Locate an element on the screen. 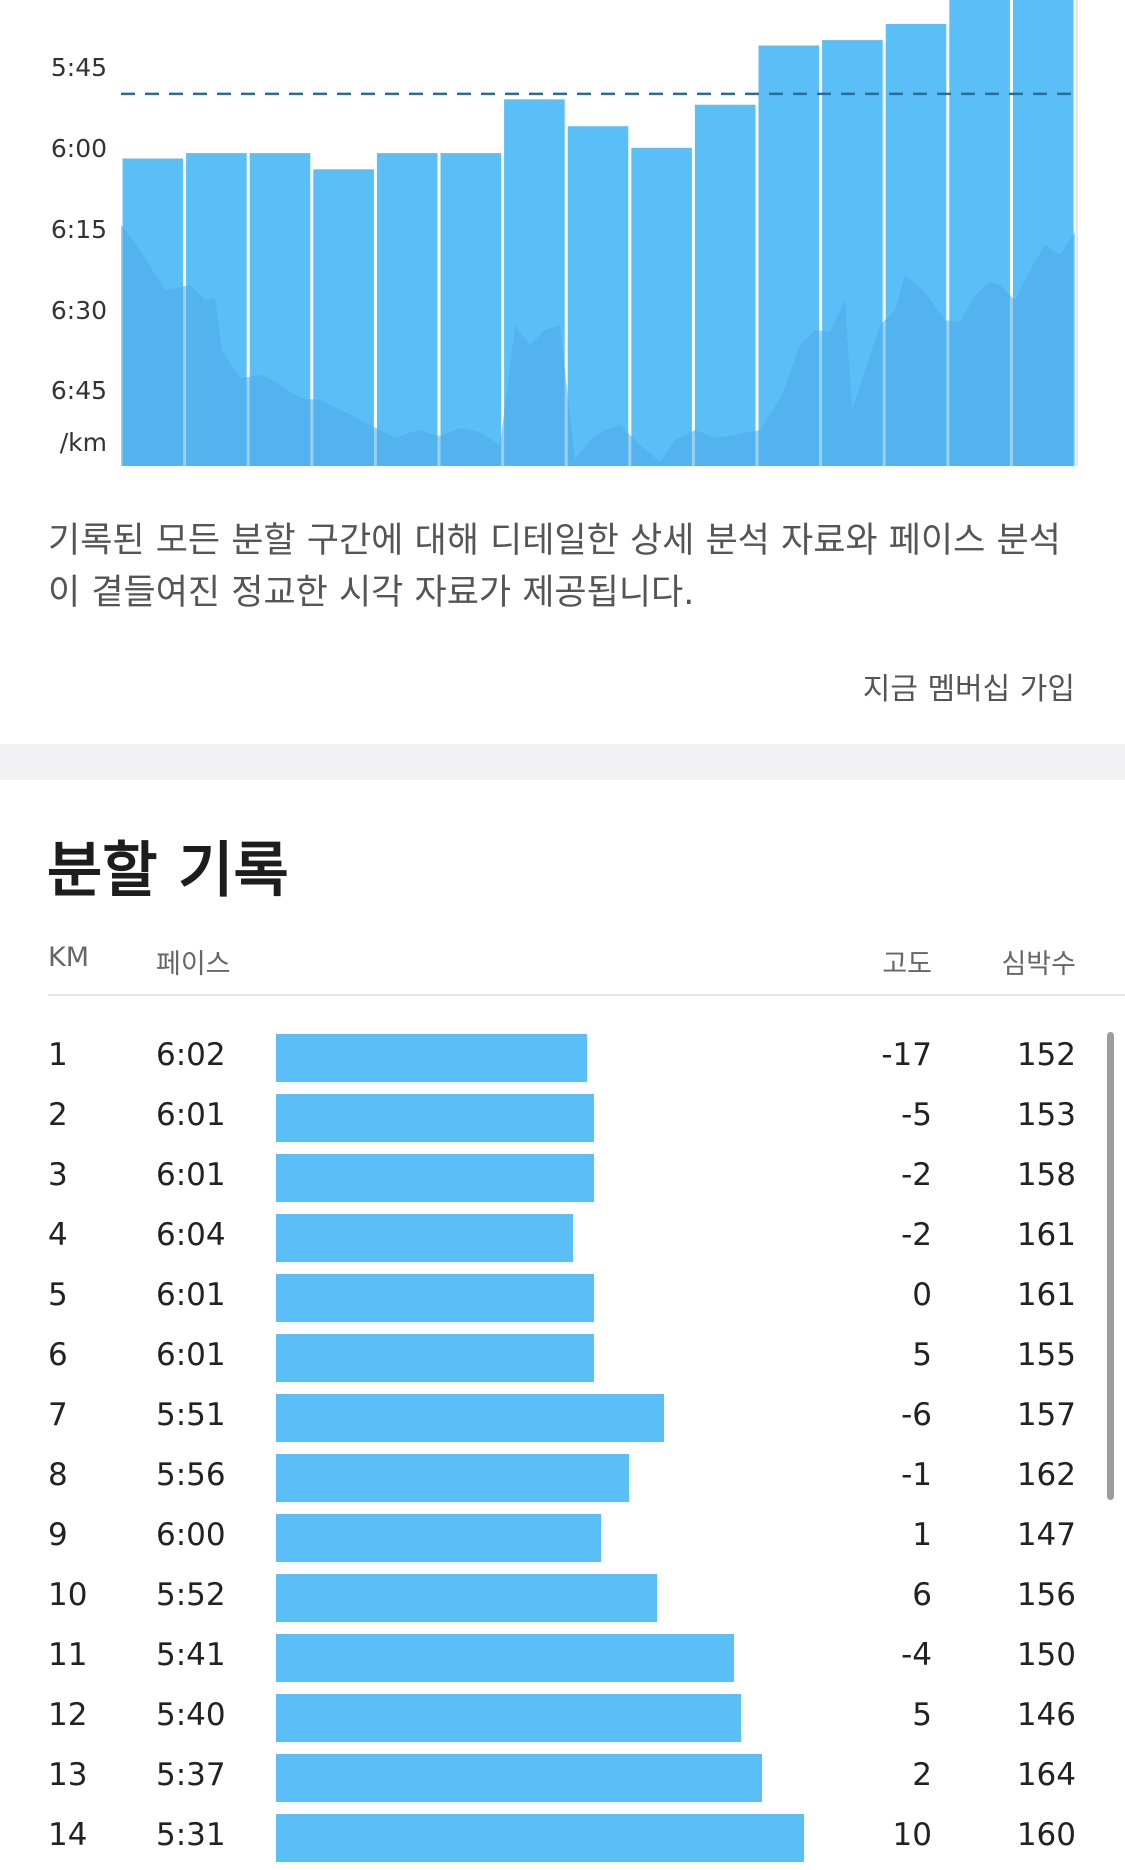 This screenshot has height=1870, width=1125. split-elevation: 6 is located at coordinates (922, 1595).